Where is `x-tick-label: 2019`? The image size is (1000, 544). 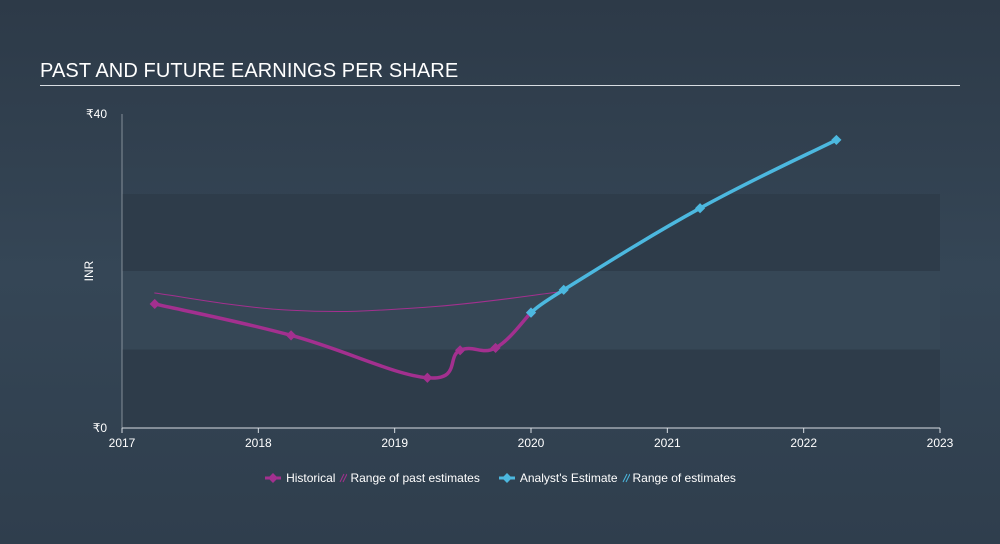
x-tick-label: 2019 is located at coordinates (394, 443).